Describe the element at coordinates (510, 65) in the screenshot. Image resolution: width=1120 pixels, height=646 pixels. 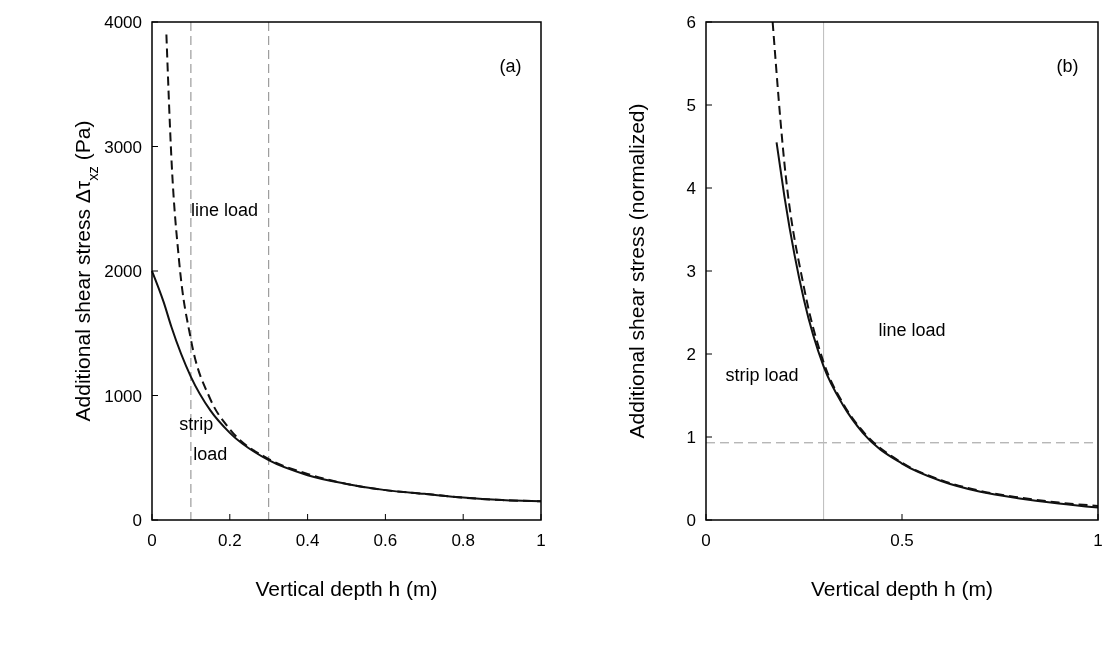
I see `annotation: (a)` at that location.